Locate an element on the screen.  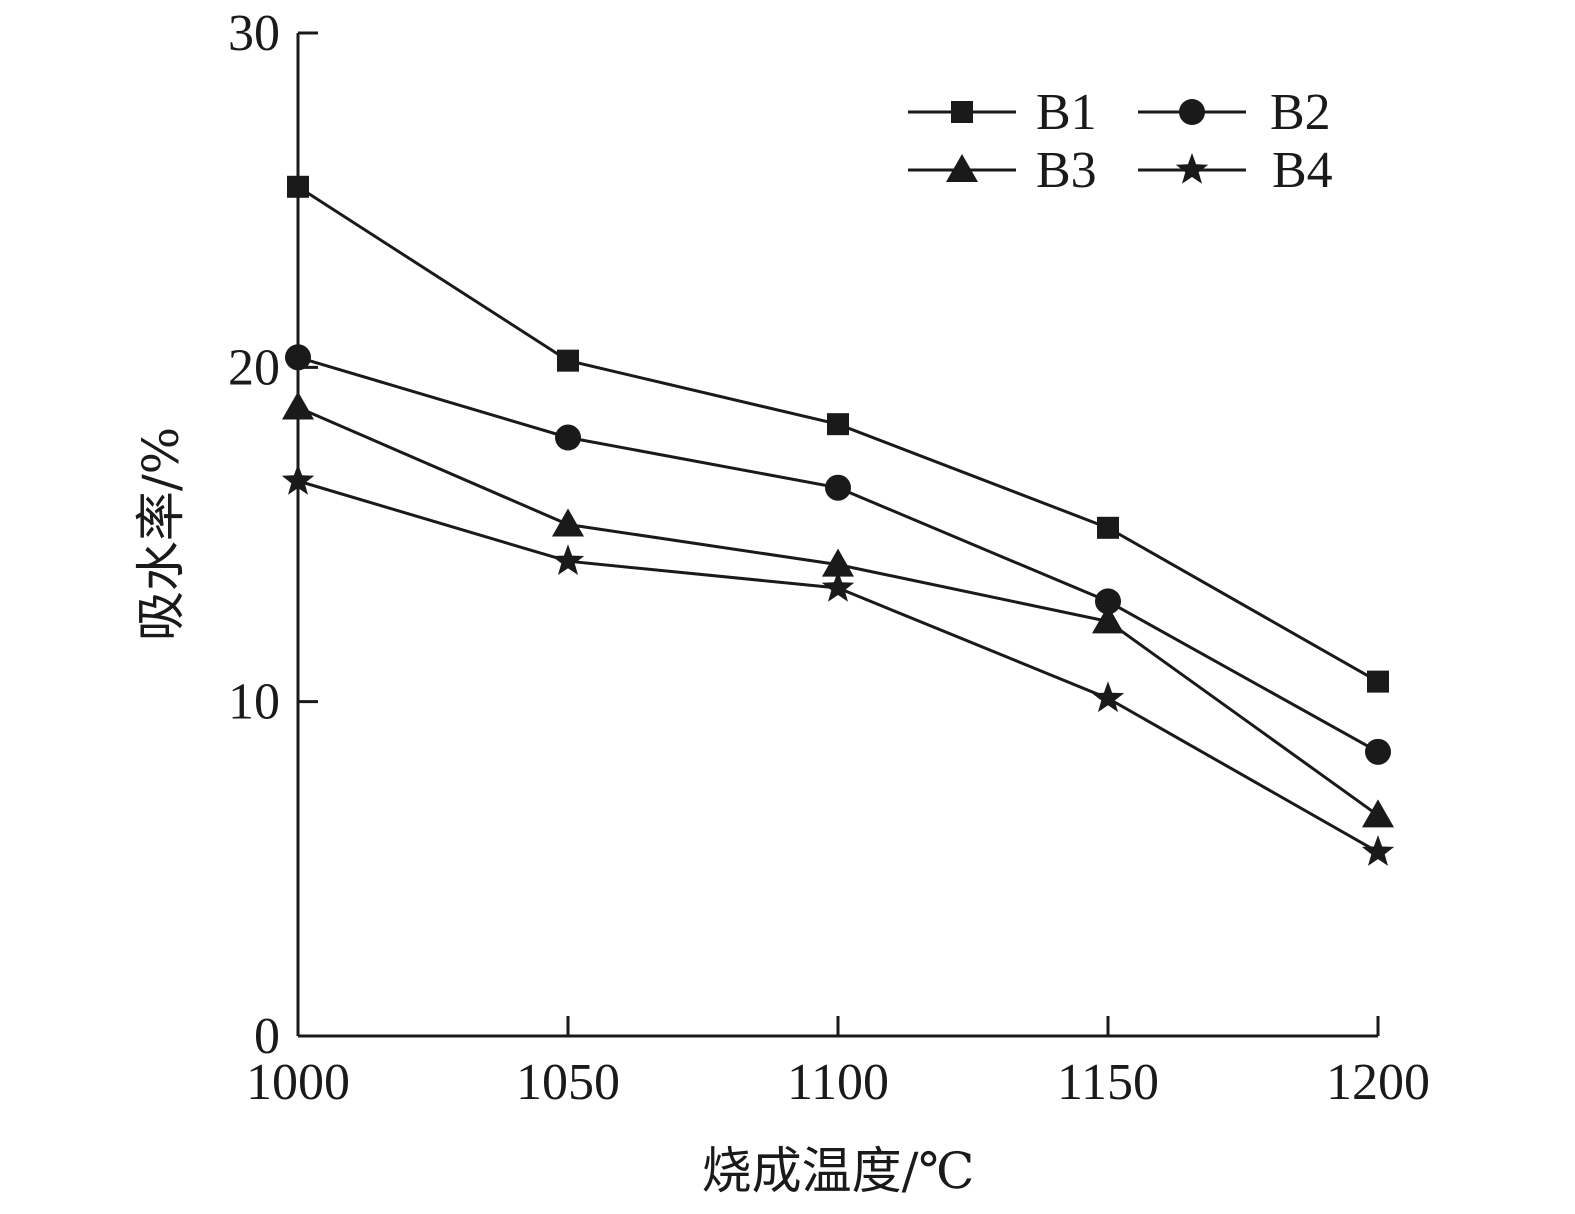
x-tick-label: 1200 is located at coordinates (1378, 1082).